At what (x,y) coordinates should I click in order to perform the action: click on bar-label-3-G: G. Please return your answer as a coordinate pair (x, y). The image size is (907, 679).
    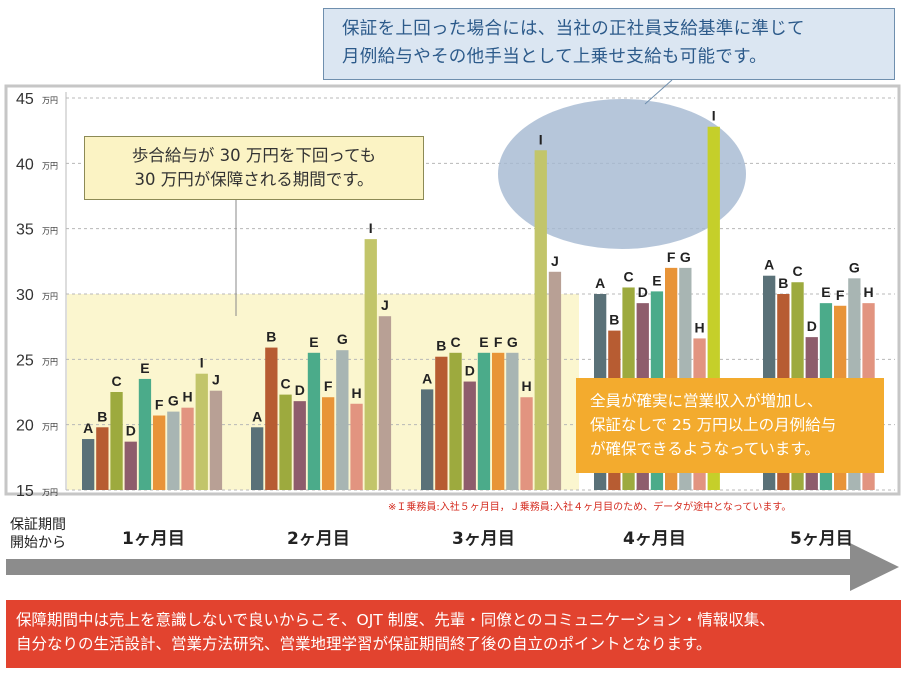
    Looking at the image, I should click on (512, 342).